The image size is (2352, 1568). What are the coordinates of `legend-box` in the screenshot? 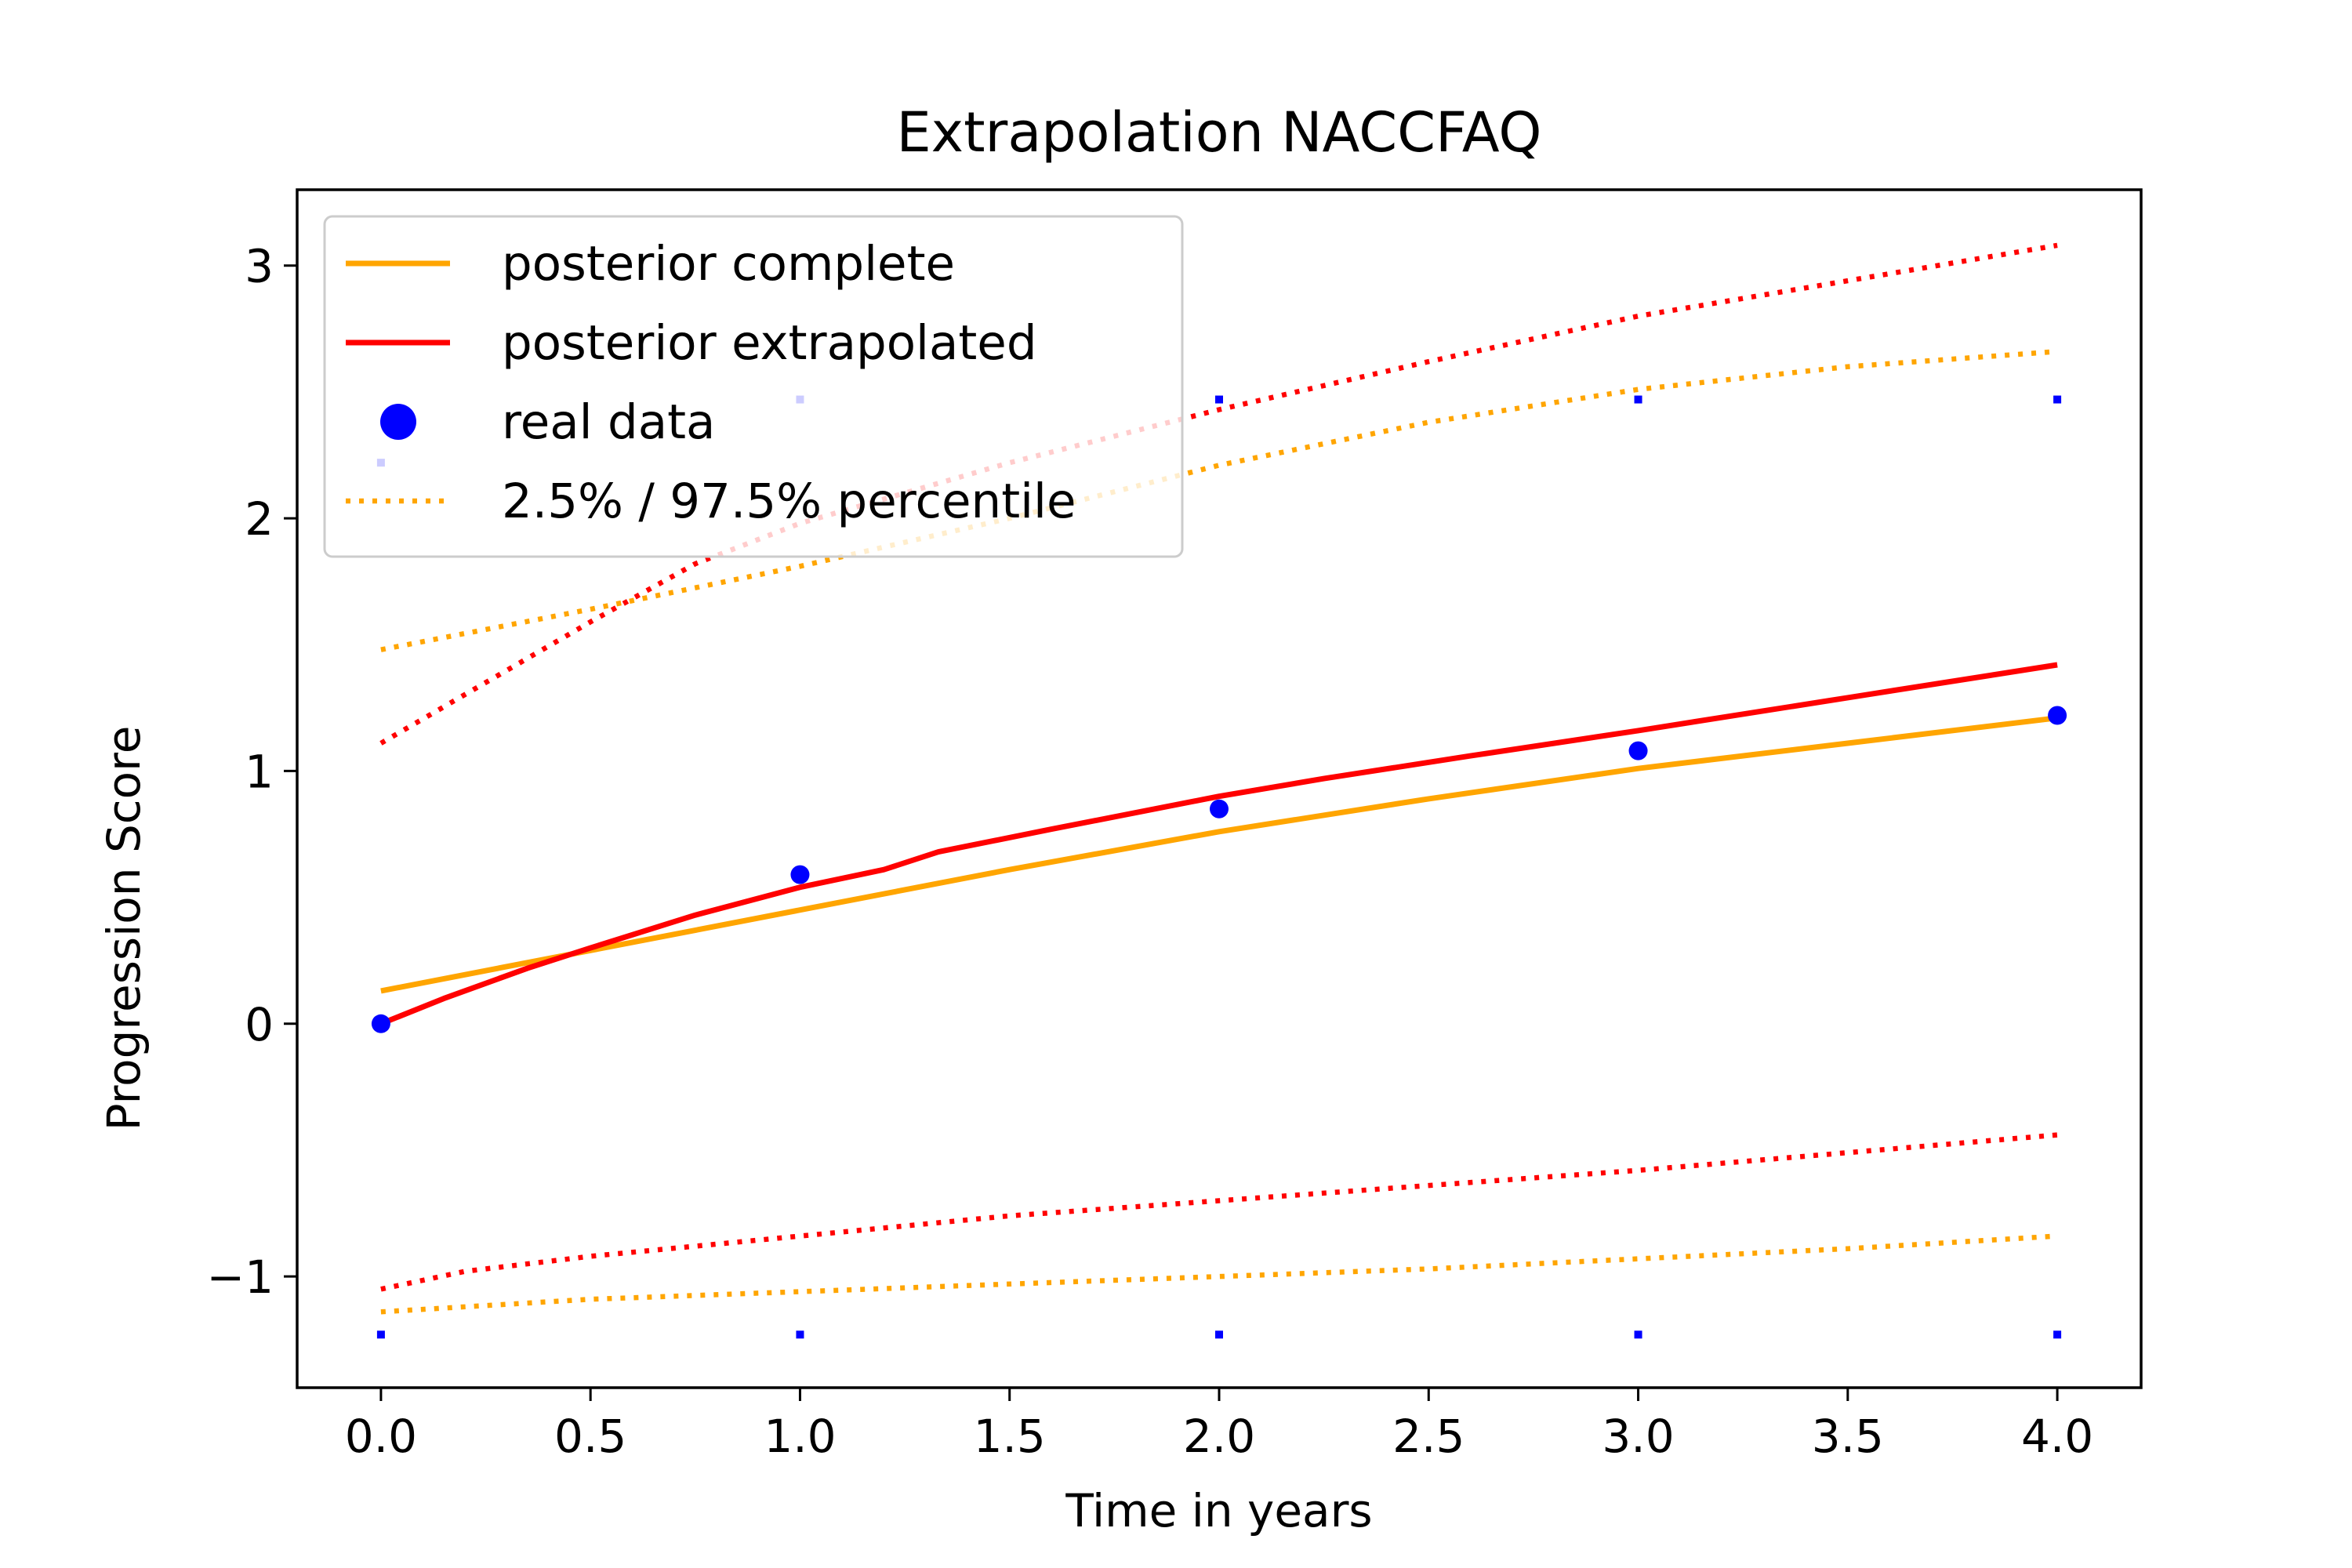 It's located at (753, 386).